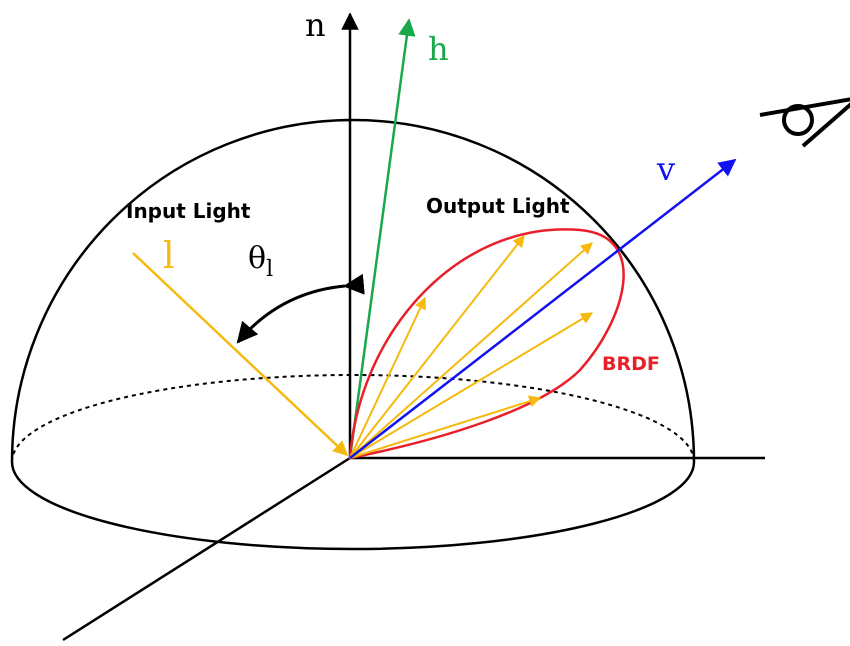  I want to click on output-light-label: Output Light, so click(498, 206).